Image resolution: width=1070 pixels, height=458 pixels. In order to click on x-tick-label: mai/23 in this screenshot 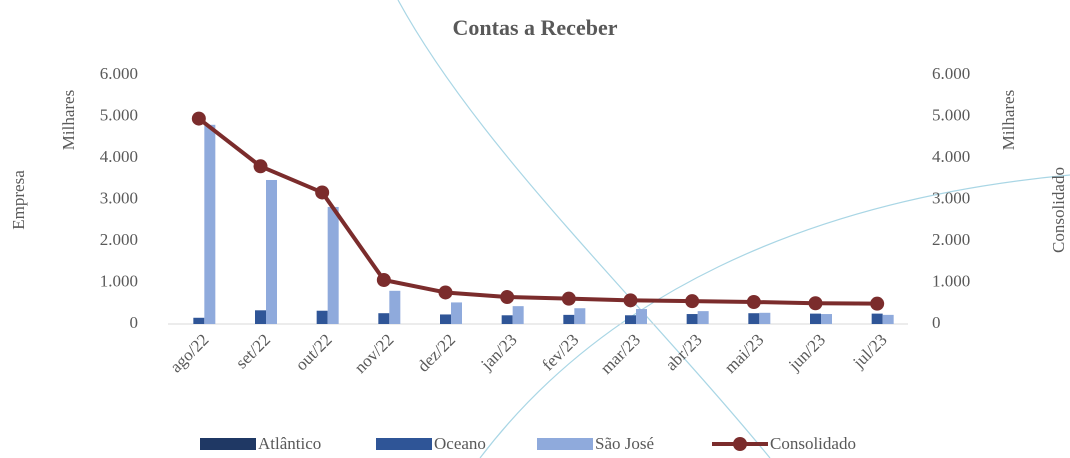, I will do `click(744, 353)`.